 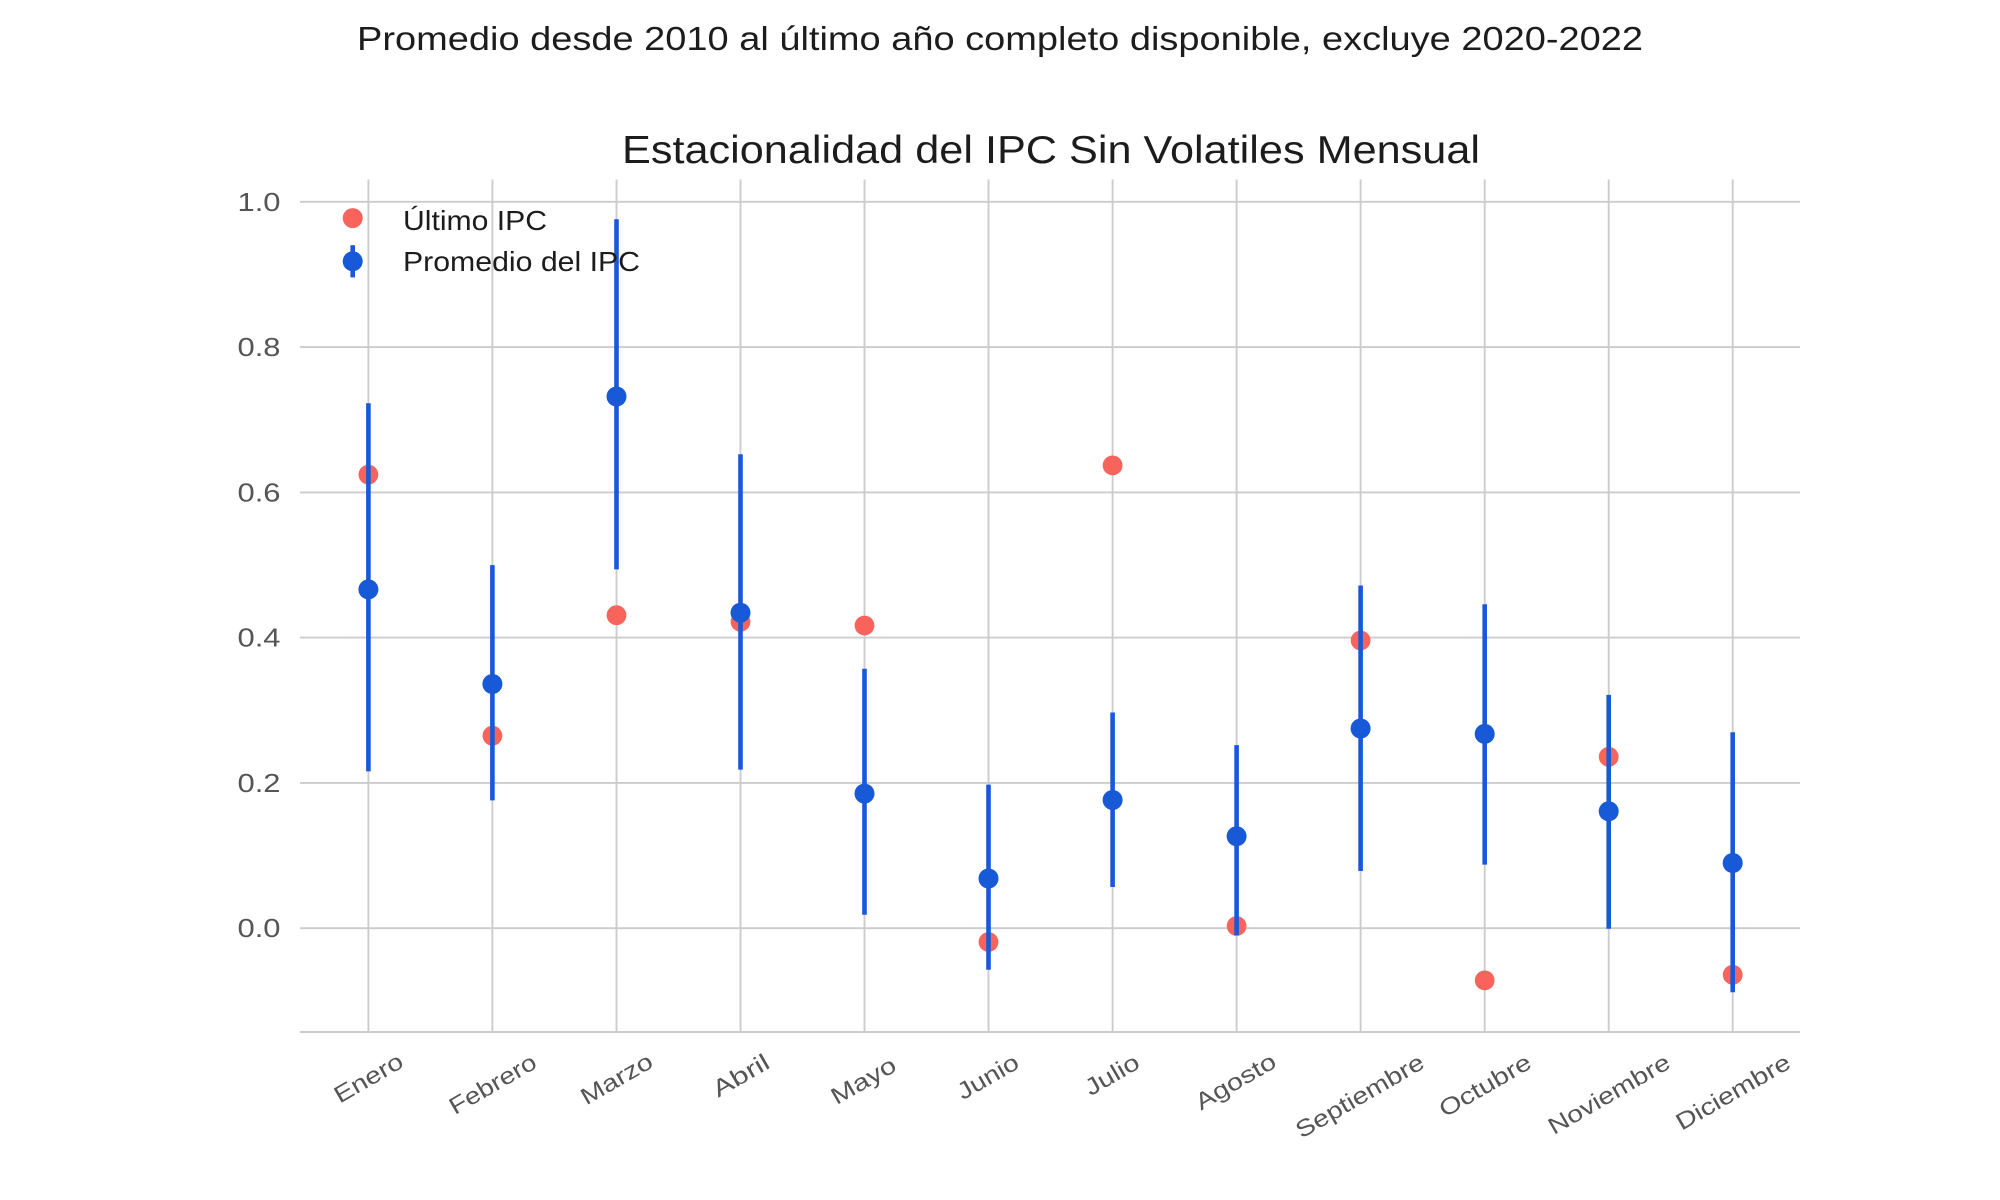 I want to click on svg-text: Promedio del IPC, so click(x=521, y=261).